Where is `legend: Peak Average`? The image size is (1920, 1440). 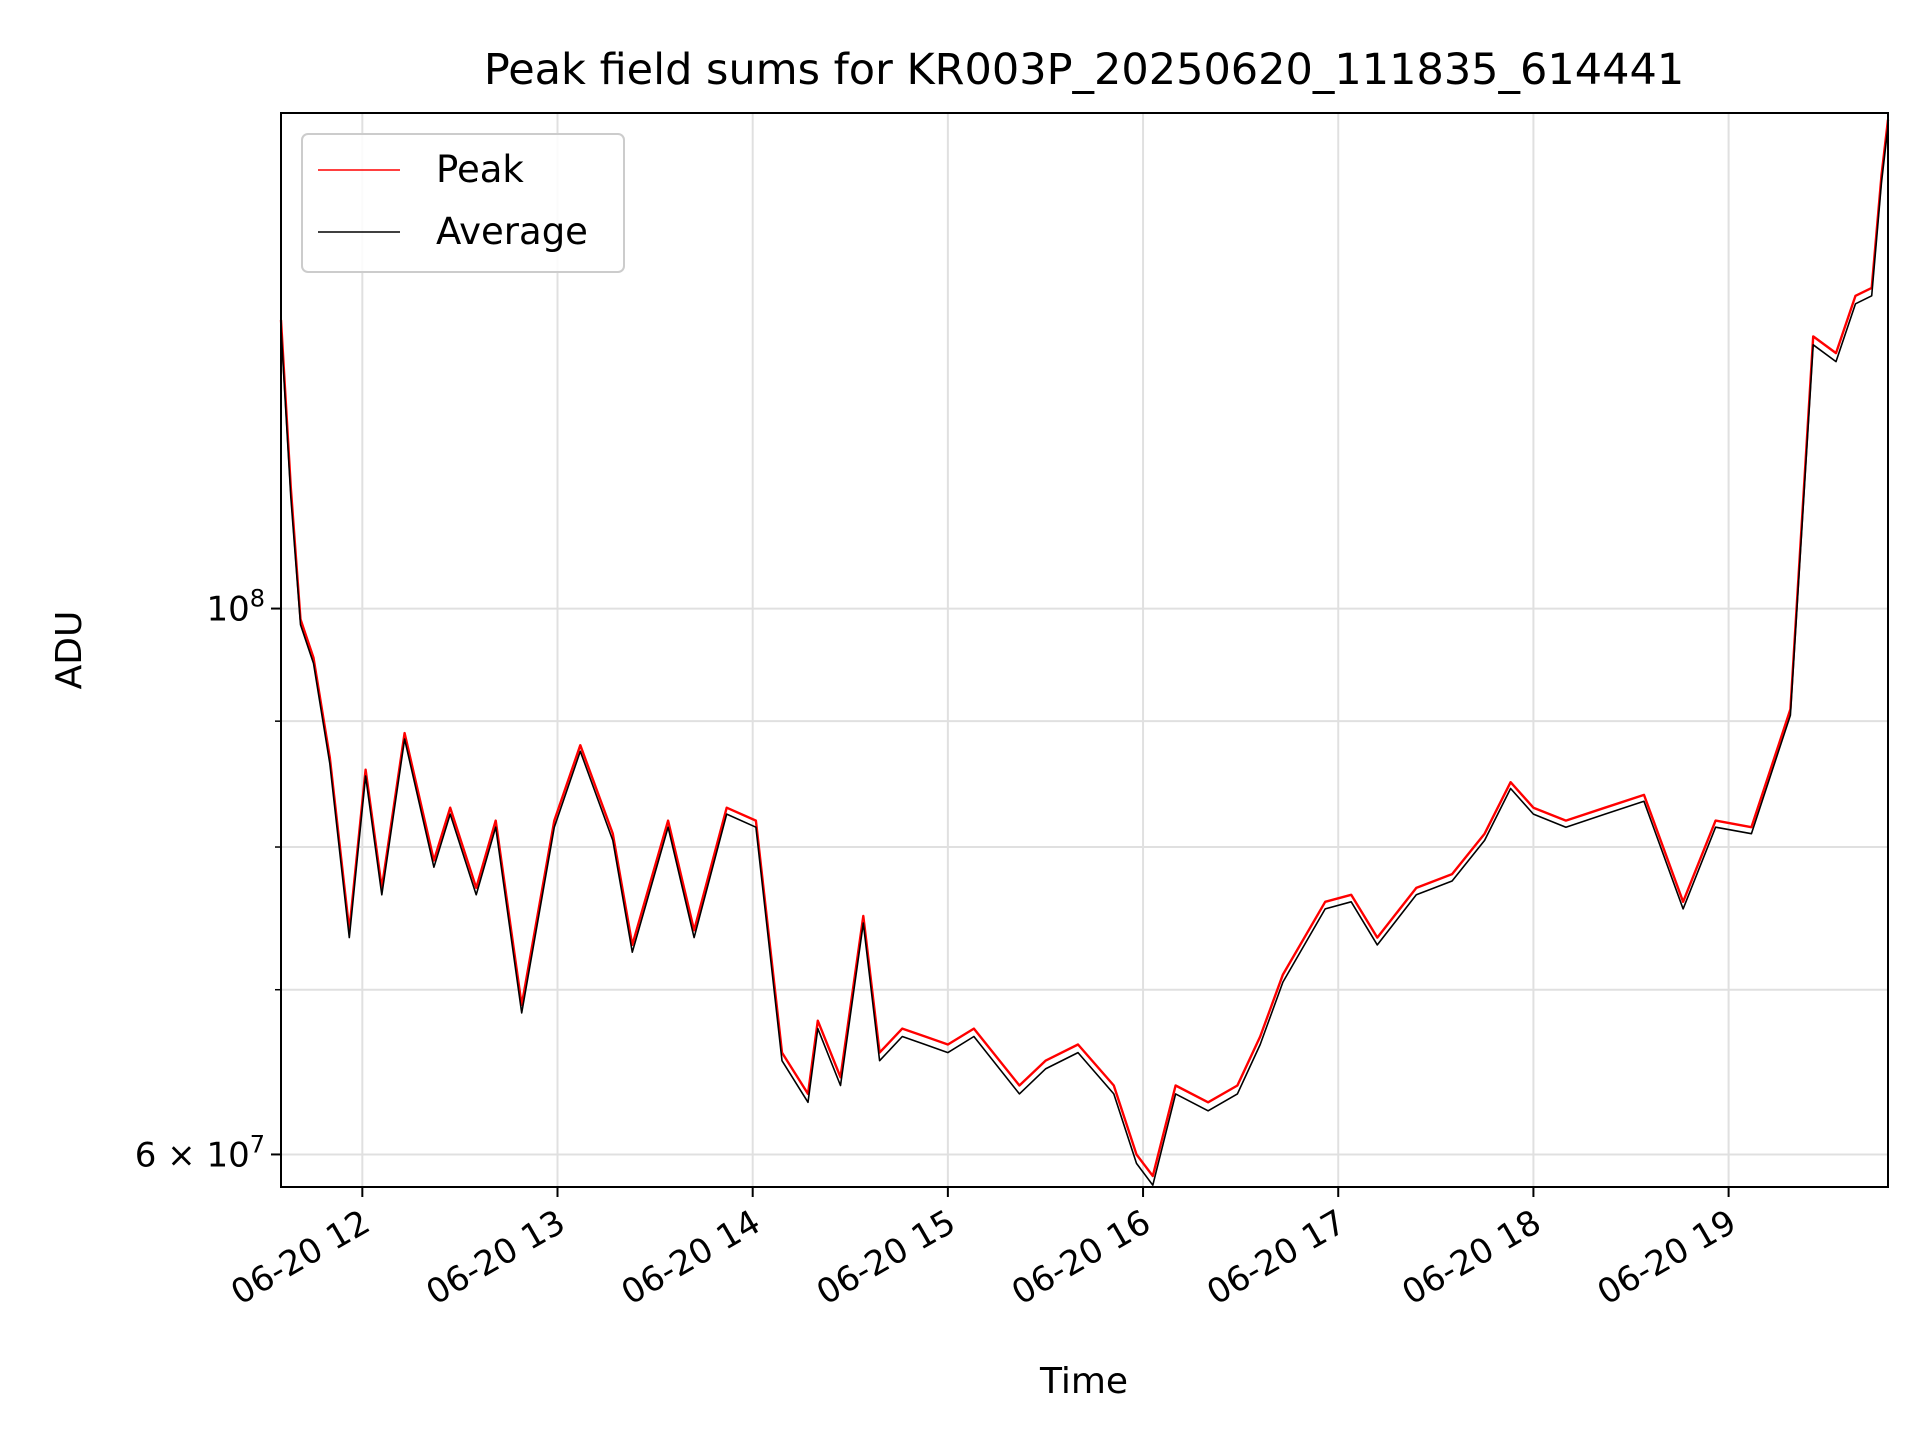
legend: Peak Average is located at coordinates (463, 203).